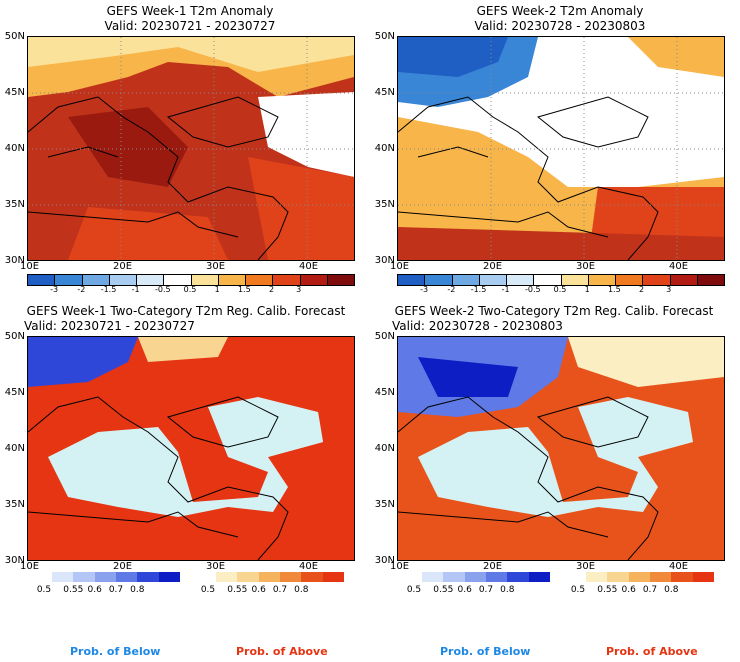 Image resolution: width=740 pixels, height=662 pixels. Describe the element at coordinates (115, 651) in the screenshot. I see `legend-prob-below-week1: Prob. of Below` at that location.